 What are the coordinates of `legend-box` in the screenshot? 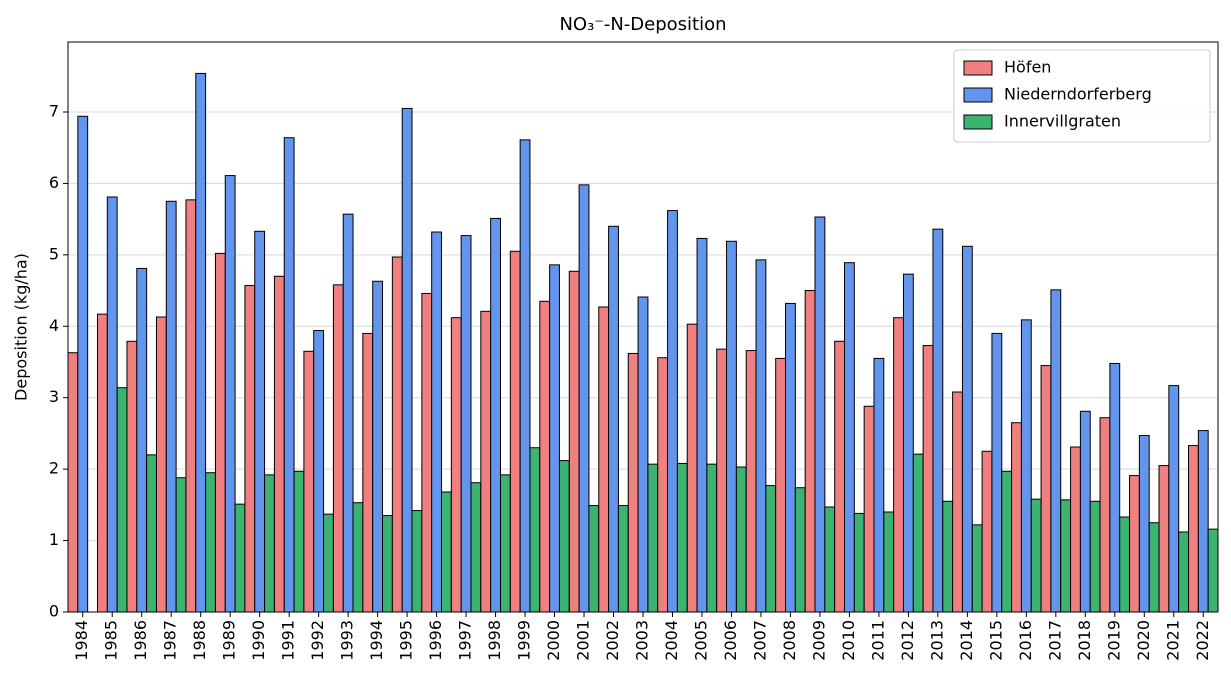 It's located at (1082, 96).